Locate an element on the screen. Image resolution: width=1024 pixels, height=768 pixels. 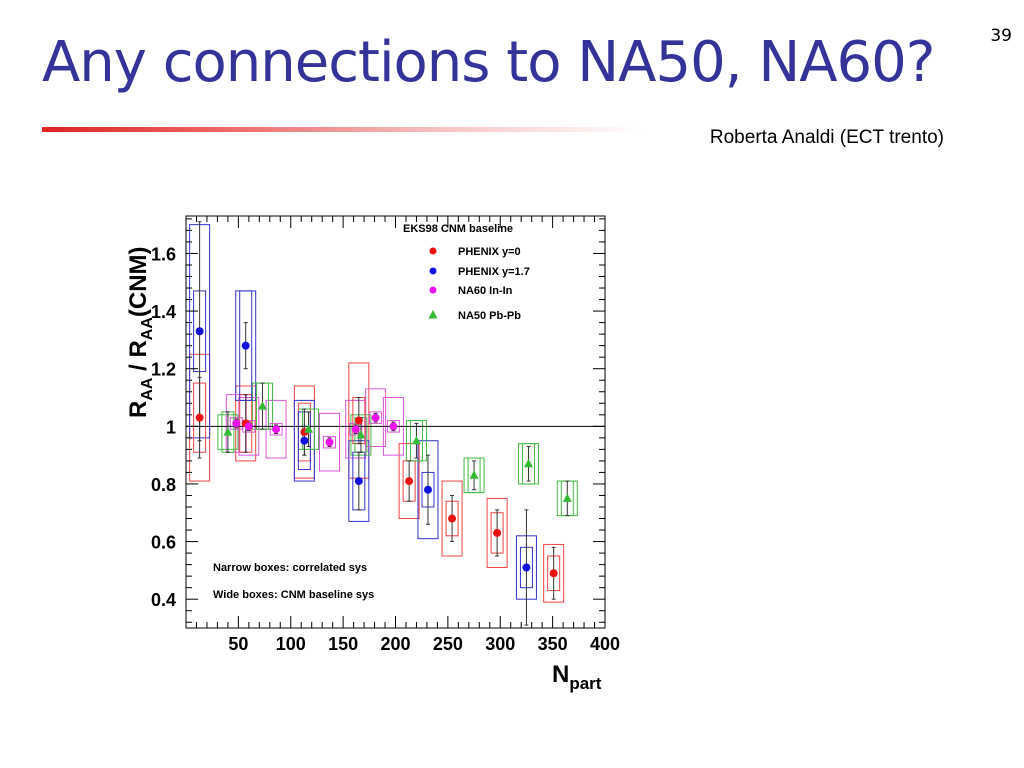
x-tick-label: 200 is located at coordinates (395, 644).